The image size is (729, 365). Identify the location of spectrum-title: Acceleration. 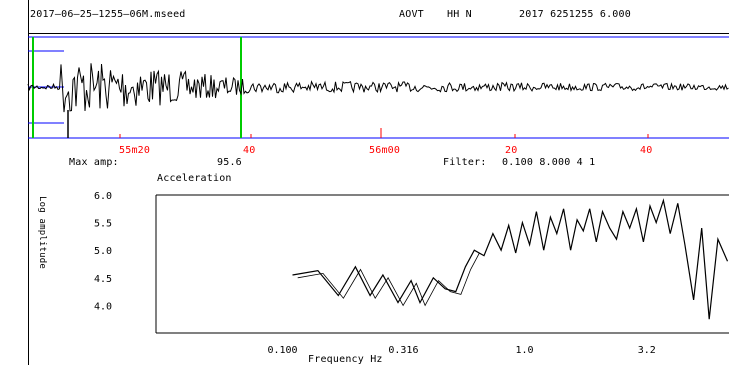
(194, 178).